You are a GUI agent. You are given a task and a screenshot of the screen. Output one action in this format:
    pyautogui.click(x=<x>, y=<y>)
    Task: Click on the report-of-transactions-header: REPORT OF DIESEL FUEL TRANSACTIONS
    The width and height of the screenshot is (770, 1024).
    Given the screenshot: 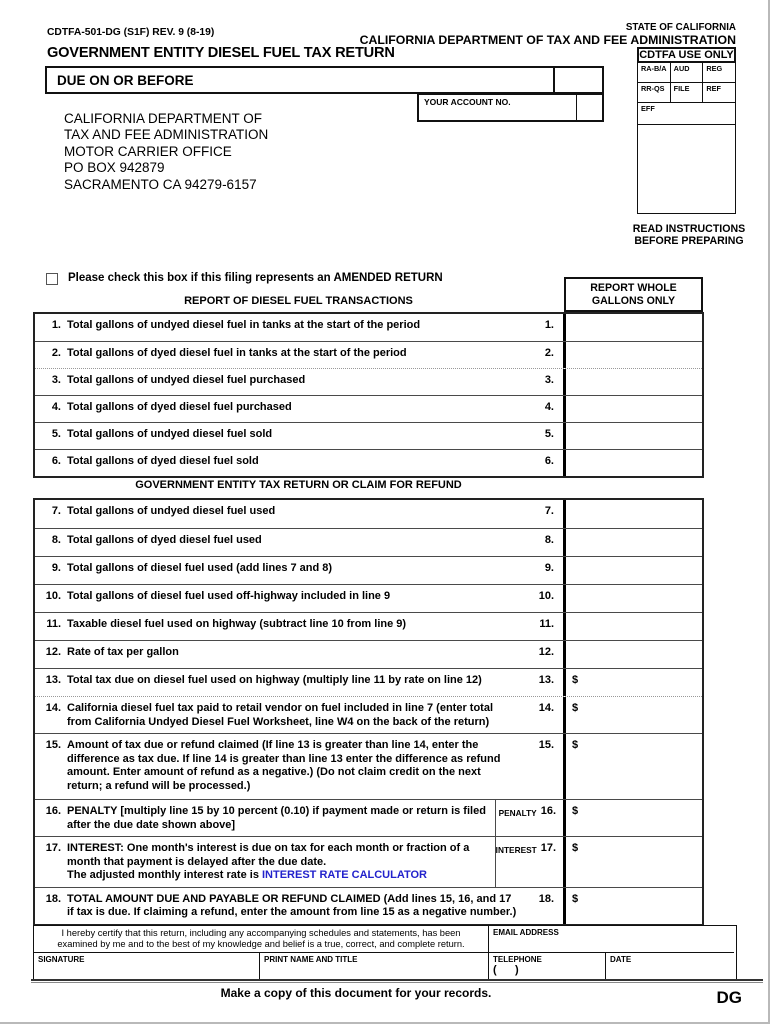 What is the action you would take?
    pyautogui.click(x=298, y=301)
    